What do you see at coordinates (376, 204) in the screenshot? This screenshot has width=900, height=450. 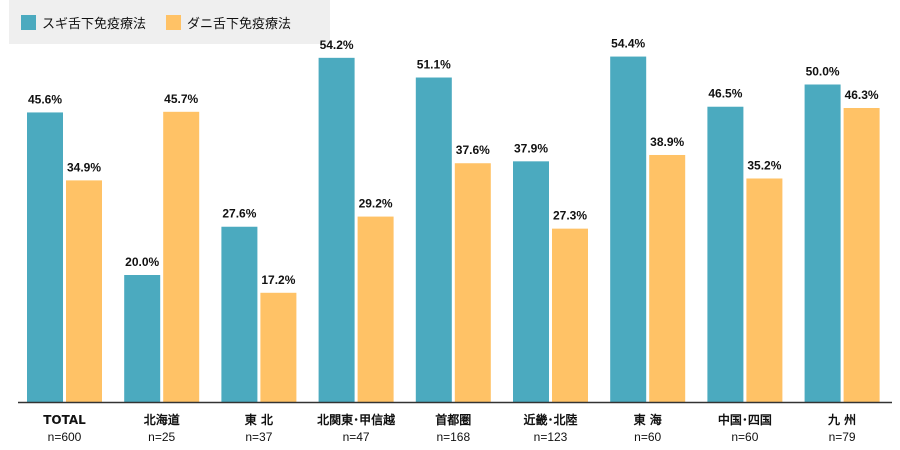 I see `value-label-1-3: 29.2%` at bounding box center [376, 204].